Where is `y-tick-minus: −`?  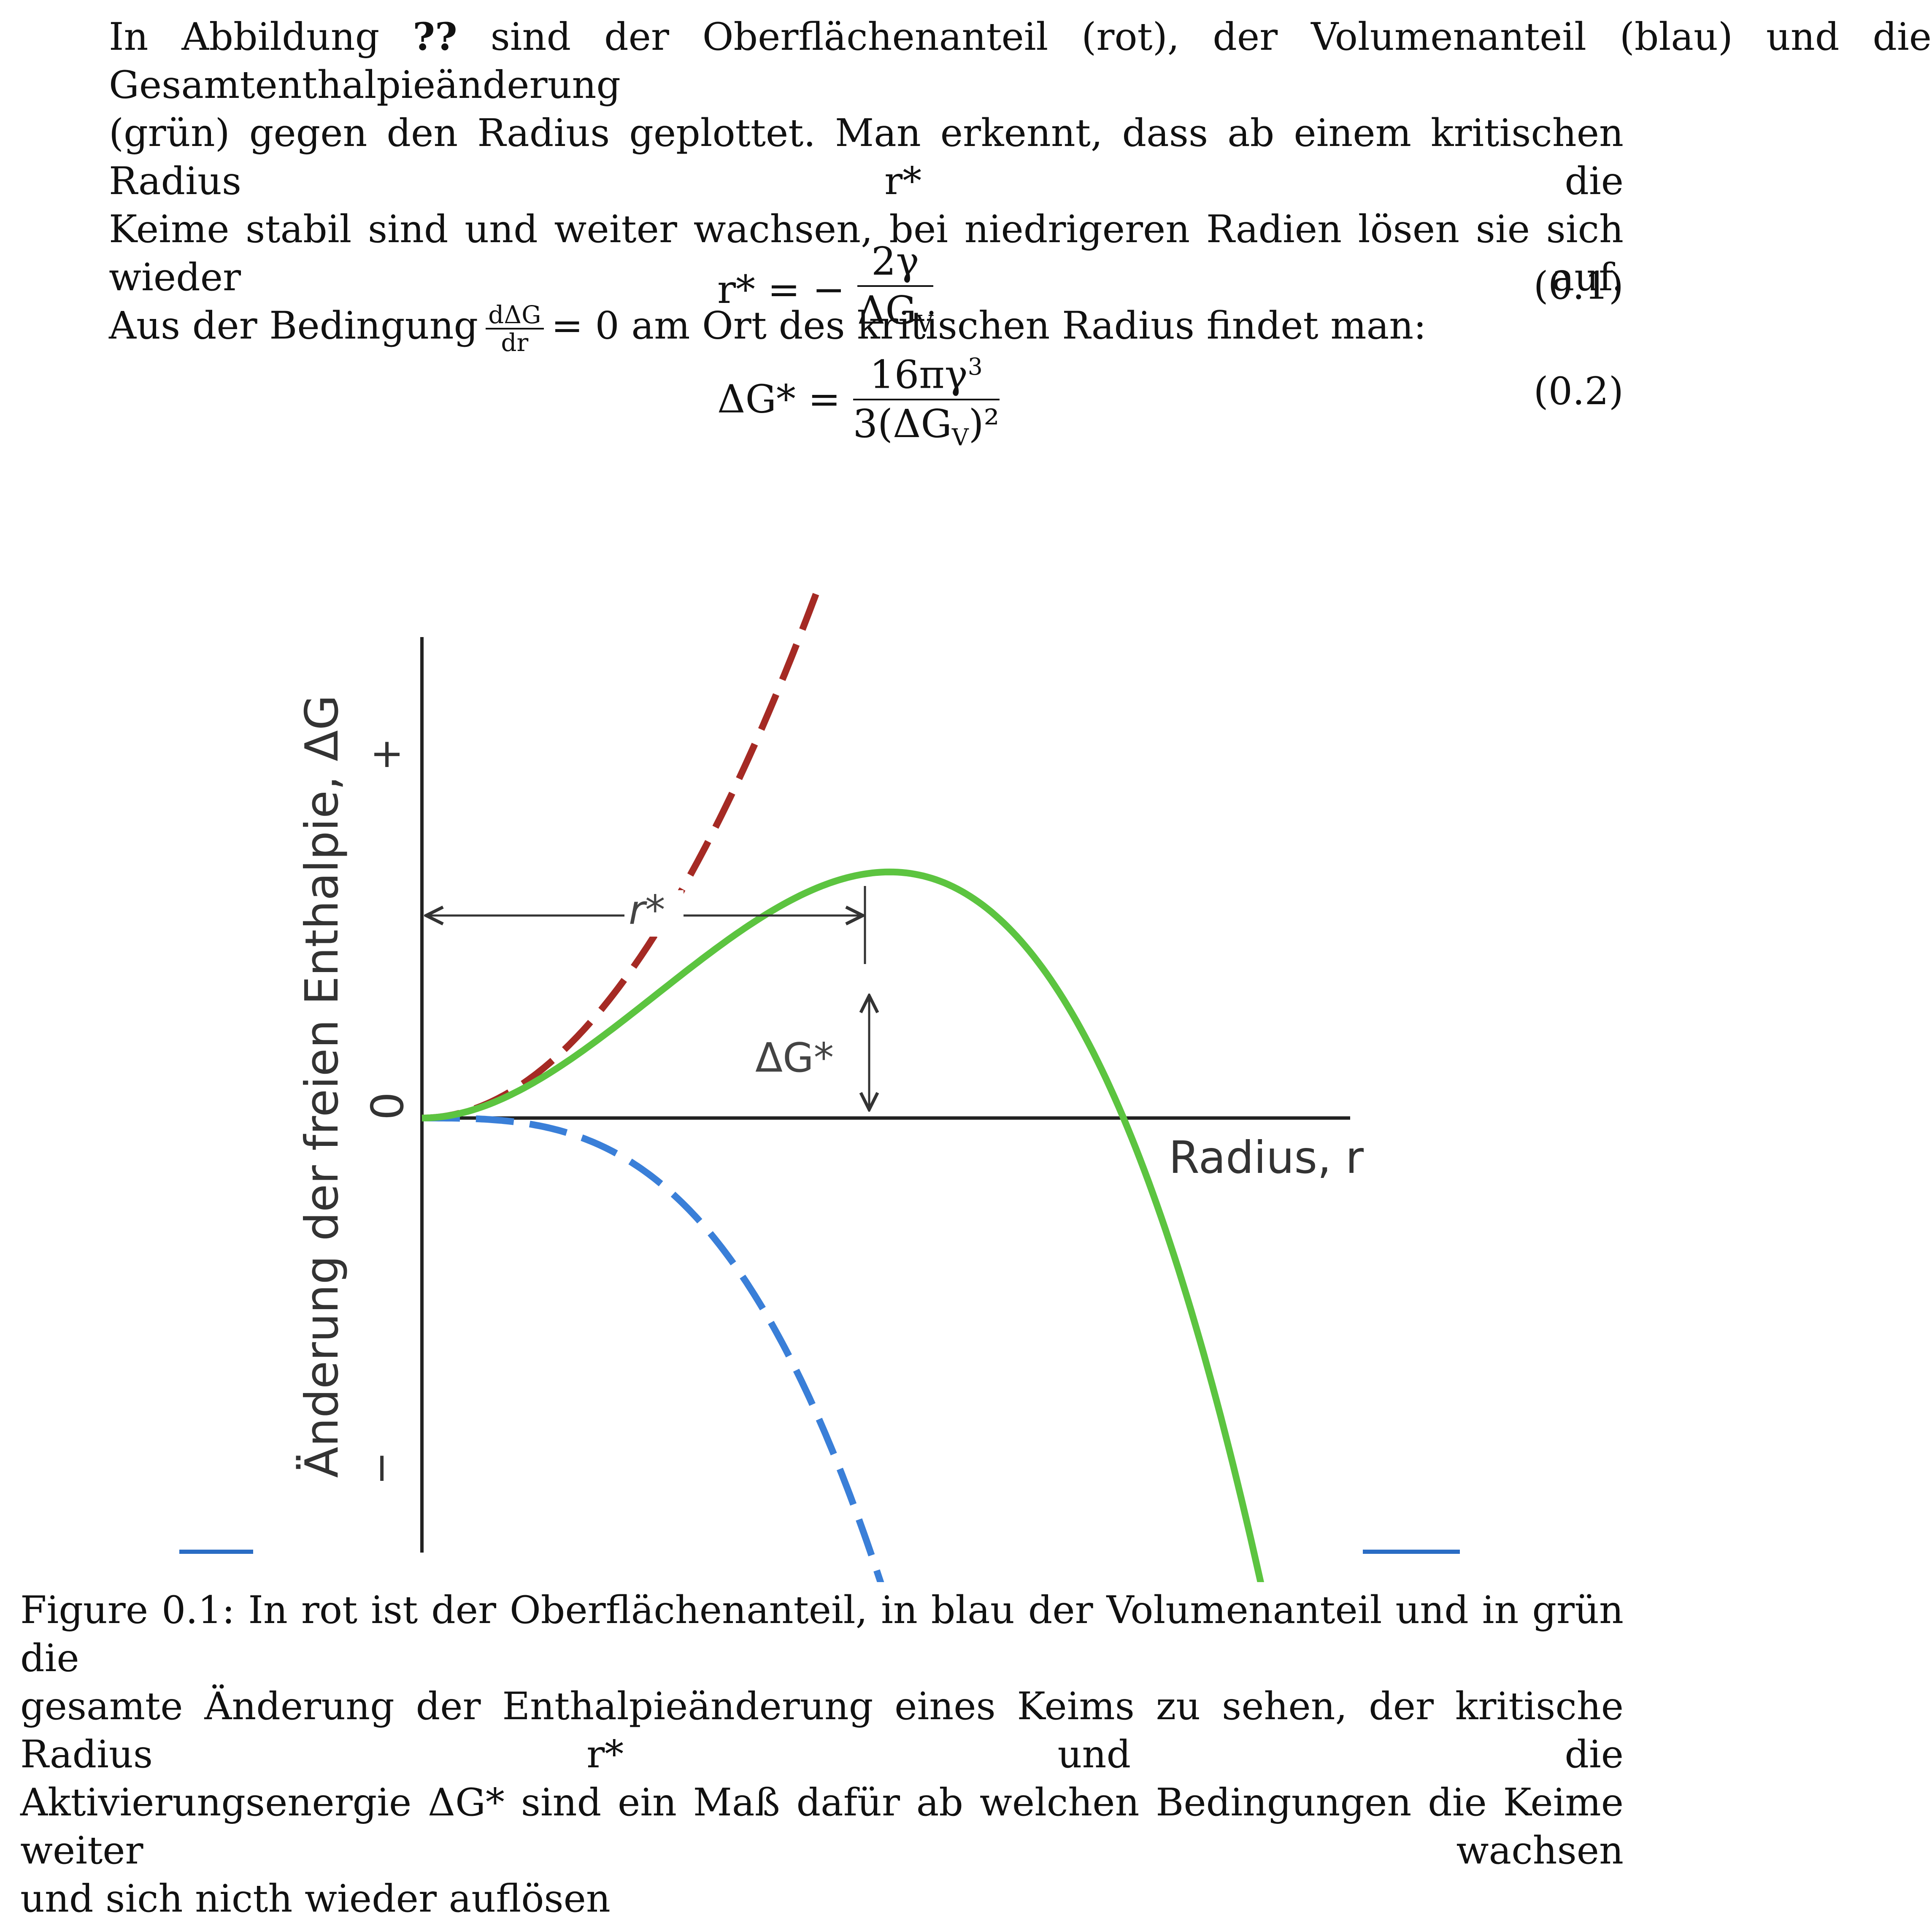
y-tick-minus: − is located at coordinates (381, 1468).